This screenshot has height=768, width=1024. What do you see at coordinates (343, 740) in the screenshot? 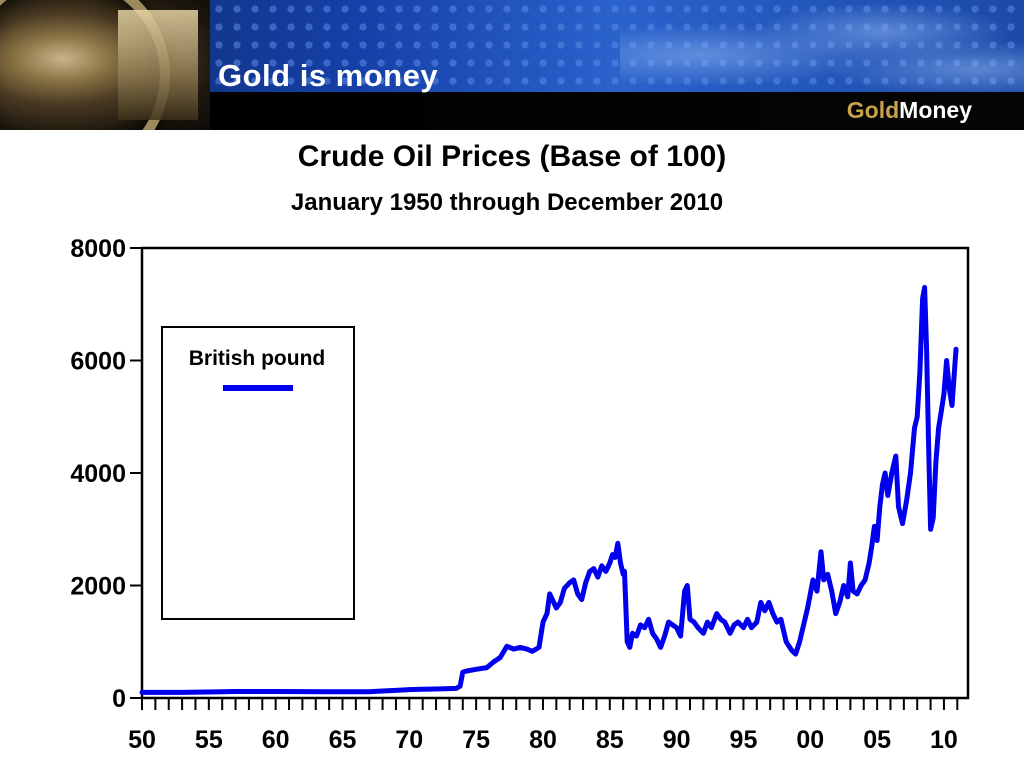
I see `x-tick-label: 65` at bounding box center [343, 740].